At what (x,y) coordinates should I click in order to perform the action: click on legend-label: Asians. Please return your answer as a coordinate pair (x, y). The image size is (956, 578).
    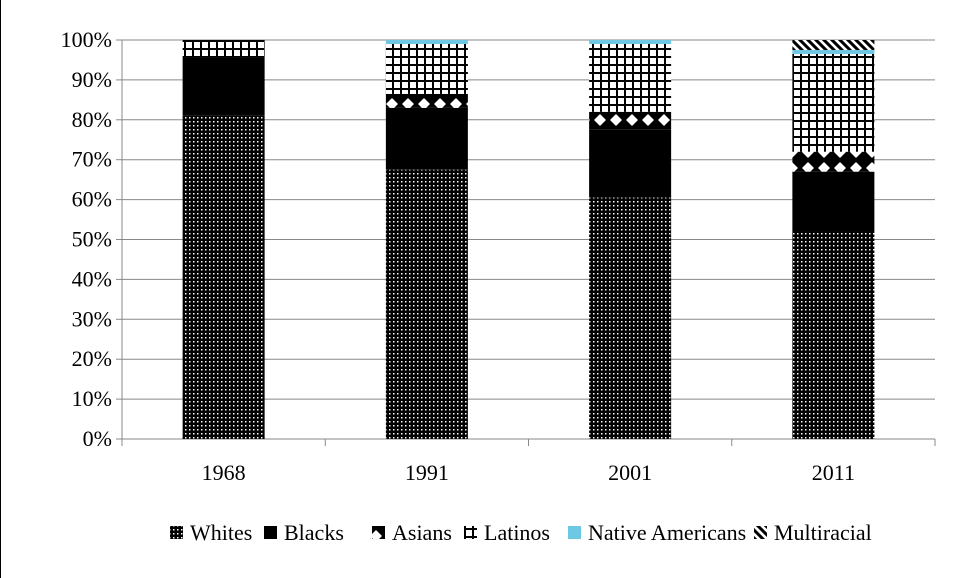
    Looking at the image, I should click on (422, 532).